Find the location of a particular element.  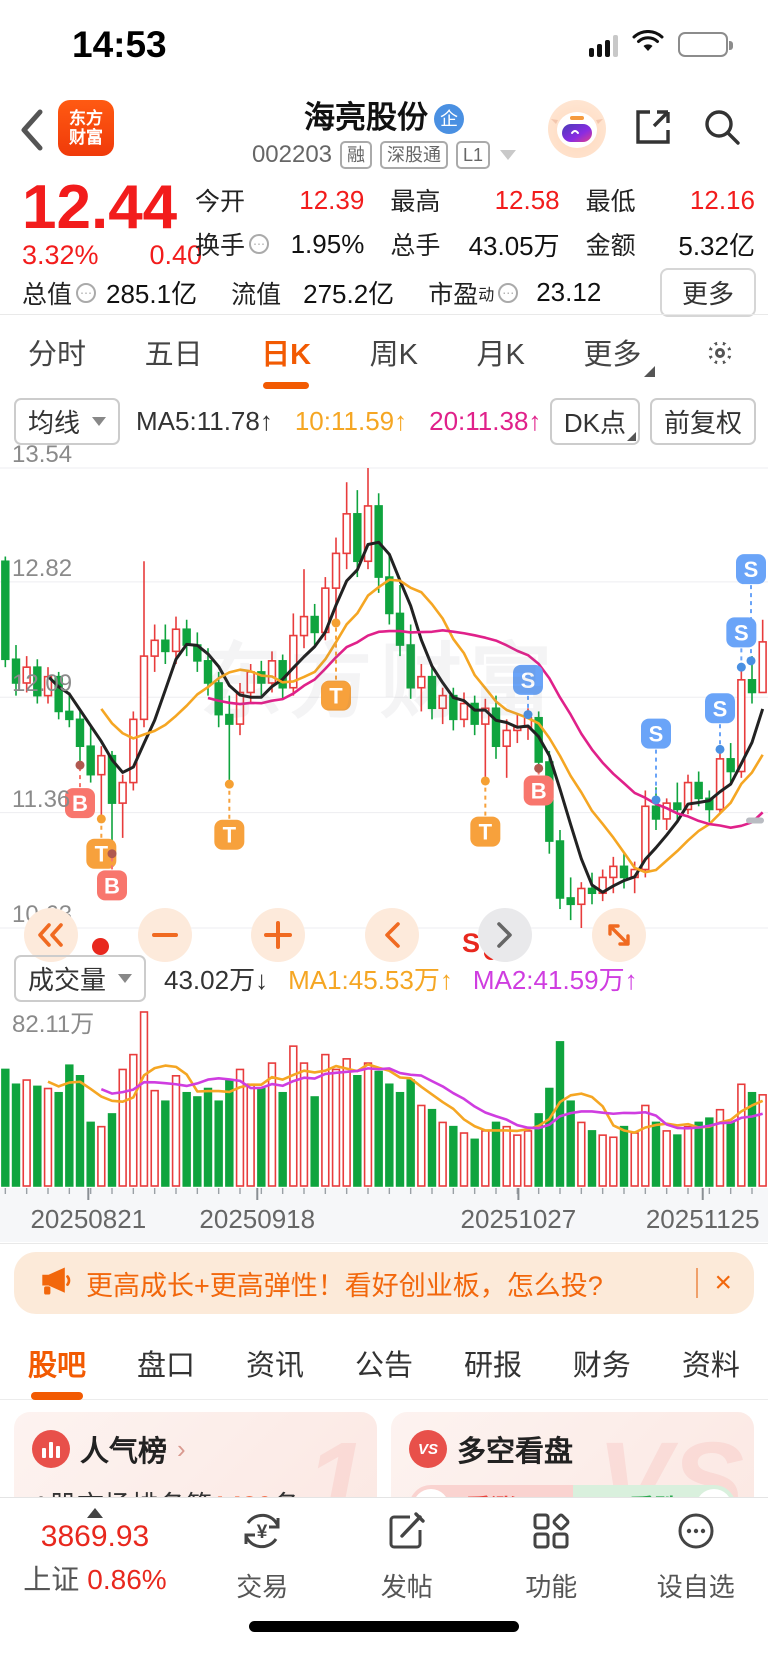

assistant-avatar is located at coordinates (577, 129).